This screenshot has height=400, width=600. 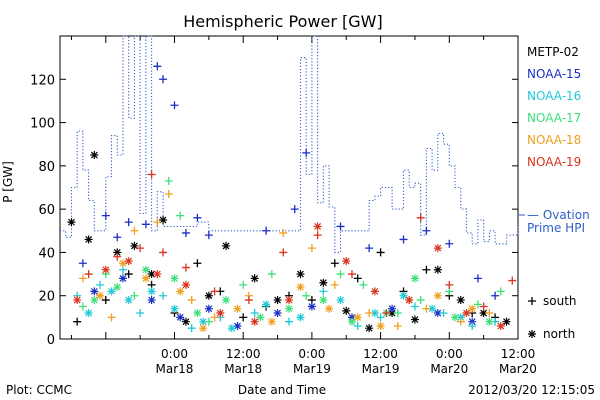 I want to click on y-tick-label: 60, so click(x=46, y=210).